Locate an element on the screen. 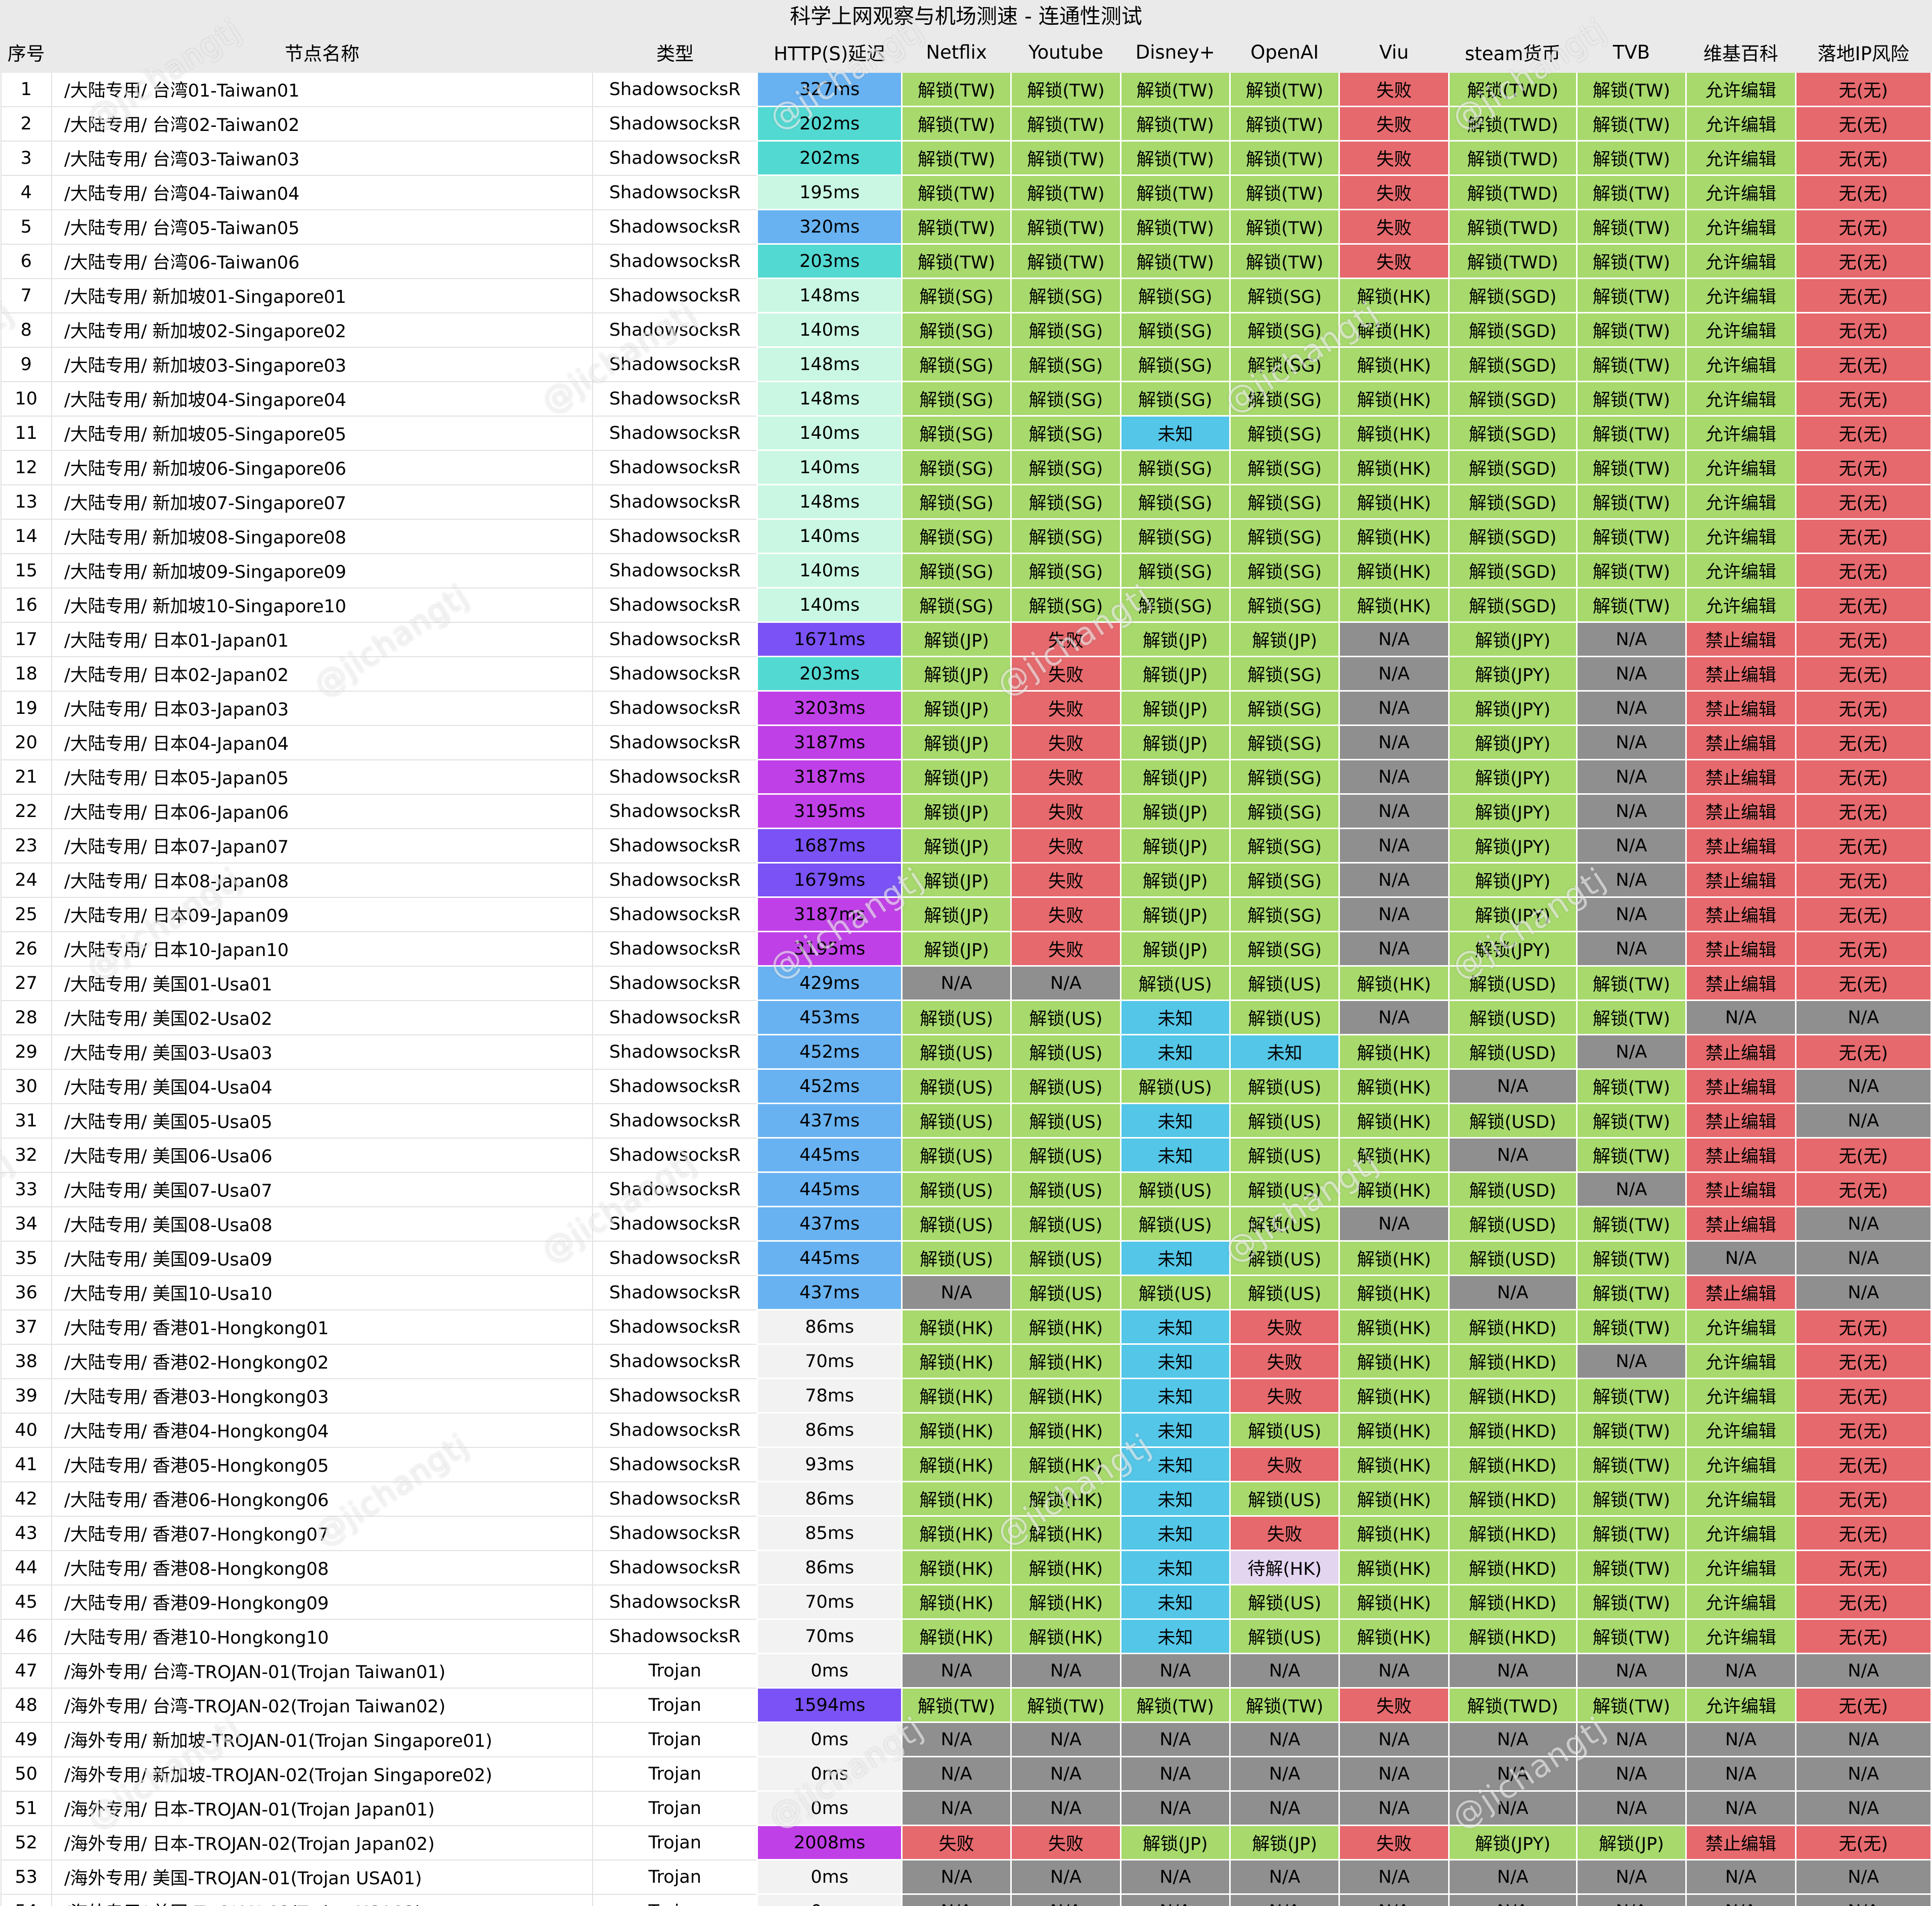  latency-cell: 0ms is located at coordinates (830, 1774).